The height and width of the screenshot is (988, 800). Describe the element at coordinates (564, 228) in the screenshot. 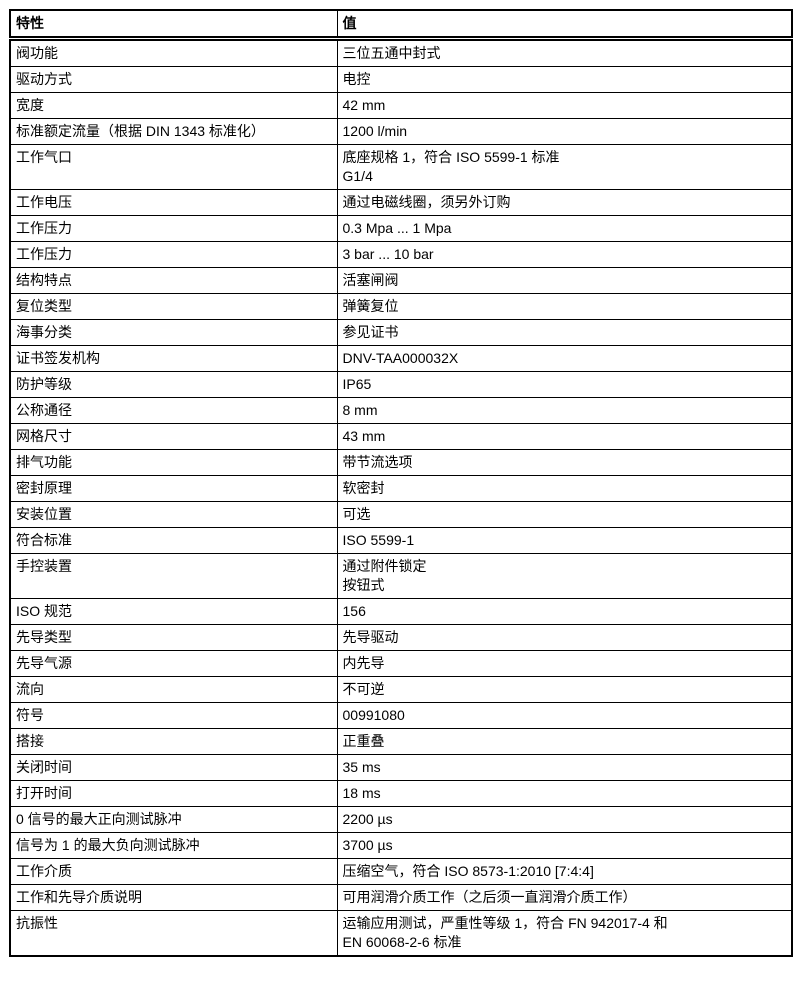

I see `value-cell: 0.3 Mpa ... 1 Mpa` at that location.